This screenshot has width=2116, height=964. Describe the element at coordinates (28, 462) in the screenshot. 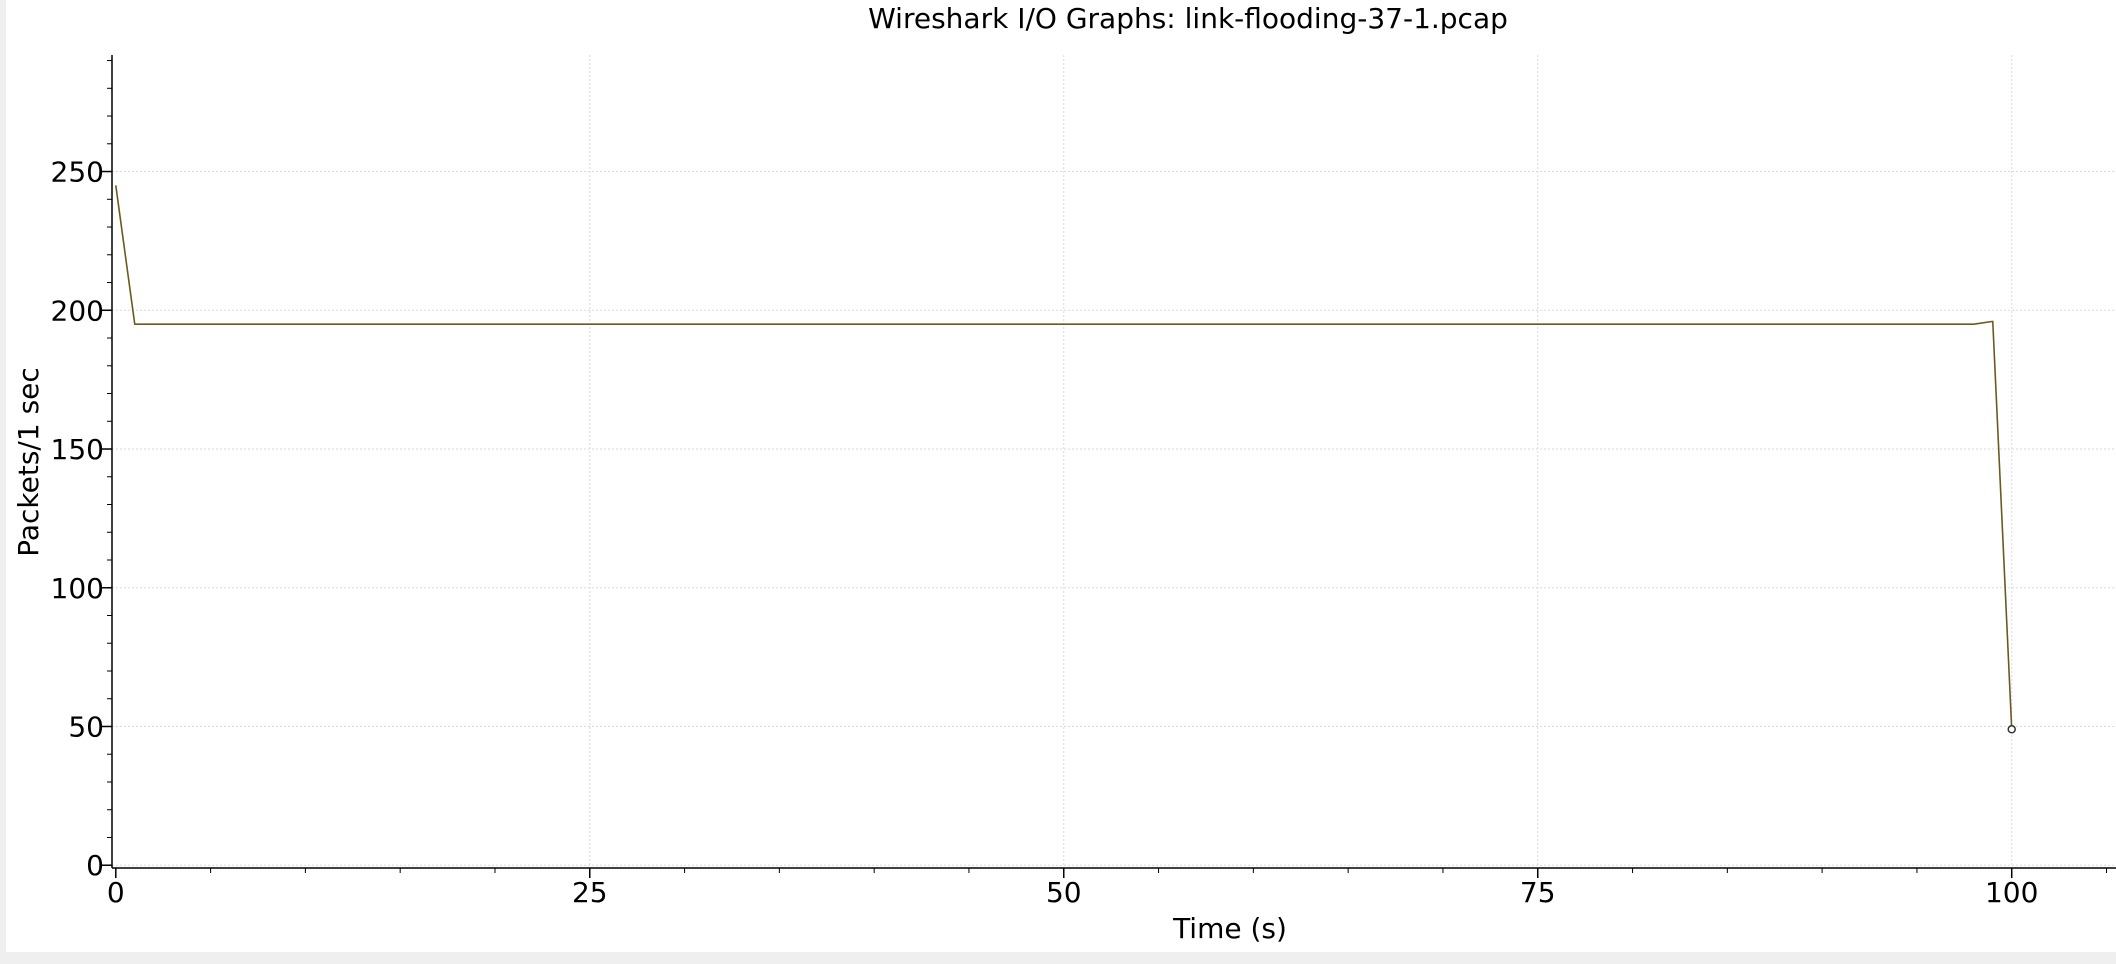

I see `y-axis-label: Packets/1 sec` at that location.